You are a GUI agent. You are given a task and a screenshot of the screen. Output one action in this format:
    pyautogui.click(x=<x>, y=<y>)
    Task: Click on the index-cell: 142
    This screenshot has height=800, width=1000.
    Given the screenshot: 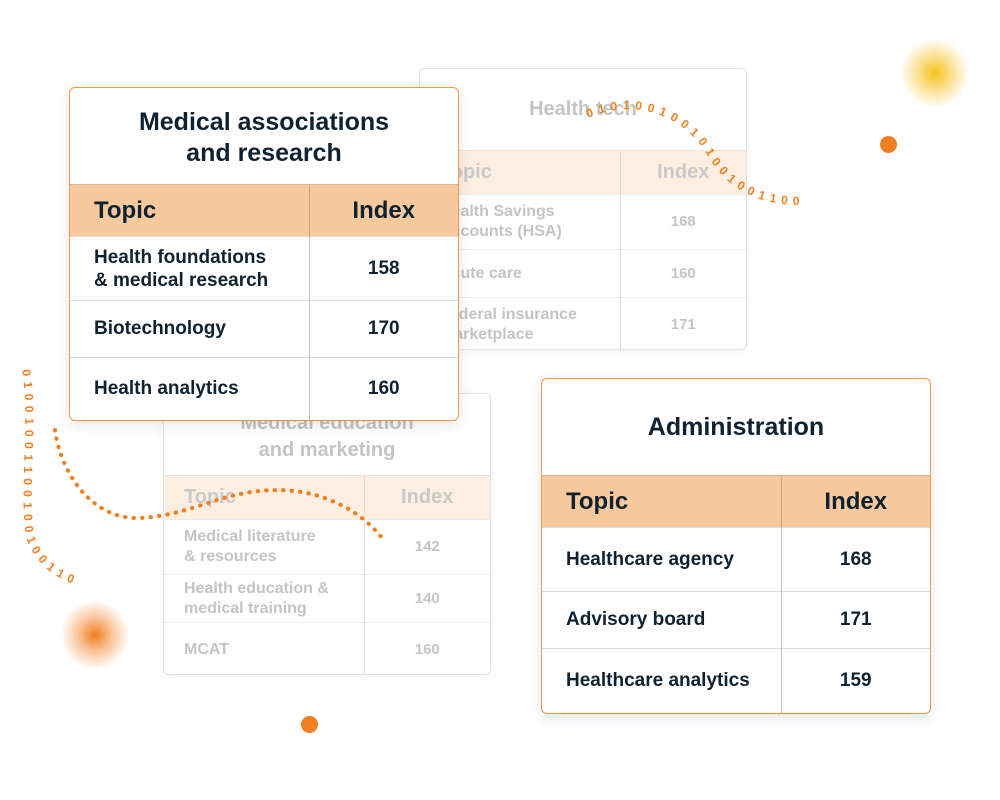 What is the action you would take?
    pyautogui.click(x=426, y=547)
    